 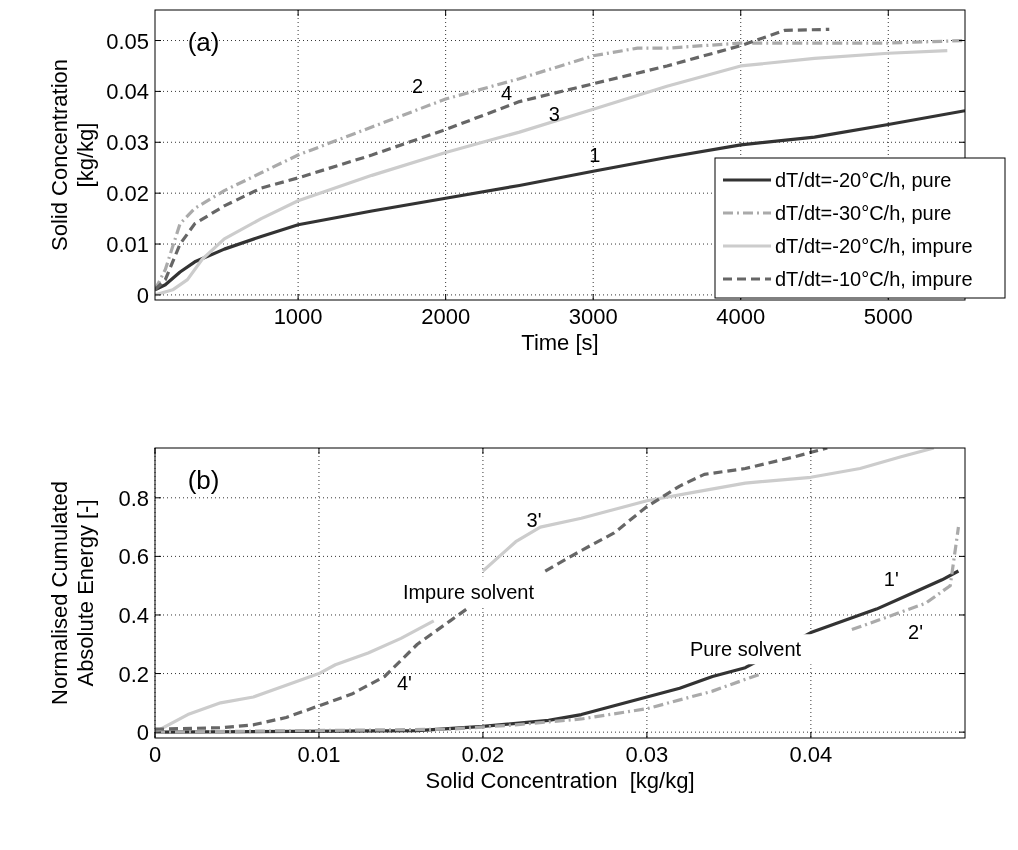 What do you see at coordinates (811, 754) in the screenshot?
I see `x-tick-label: 0.04` at bounding box center [811, 754].